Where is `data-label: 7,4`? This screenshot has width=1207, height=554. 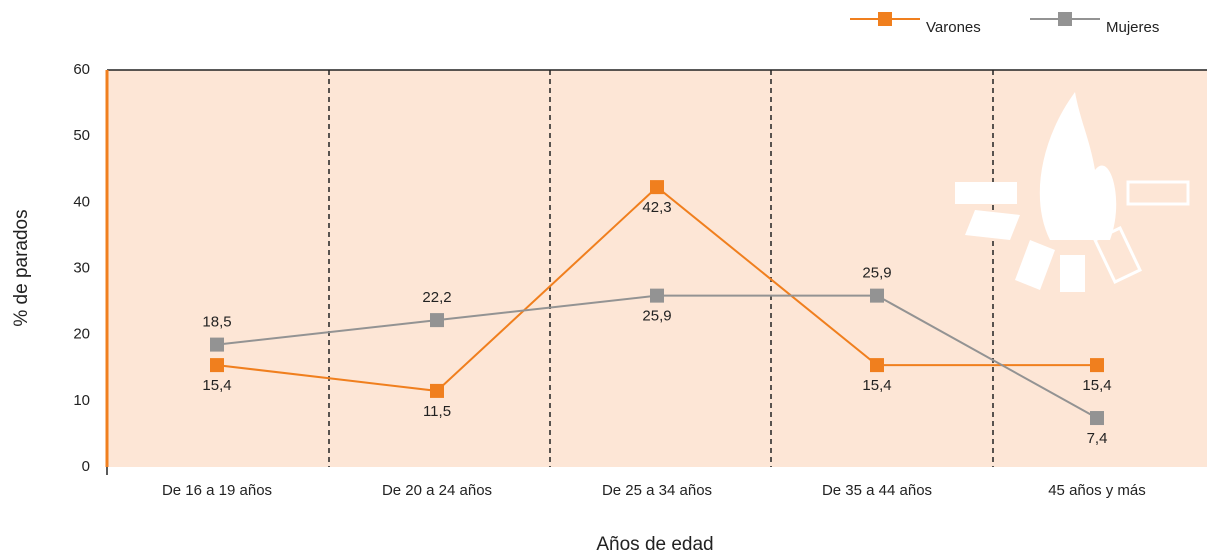 data-label: 7,4 is located at coordinates (1097, 438).